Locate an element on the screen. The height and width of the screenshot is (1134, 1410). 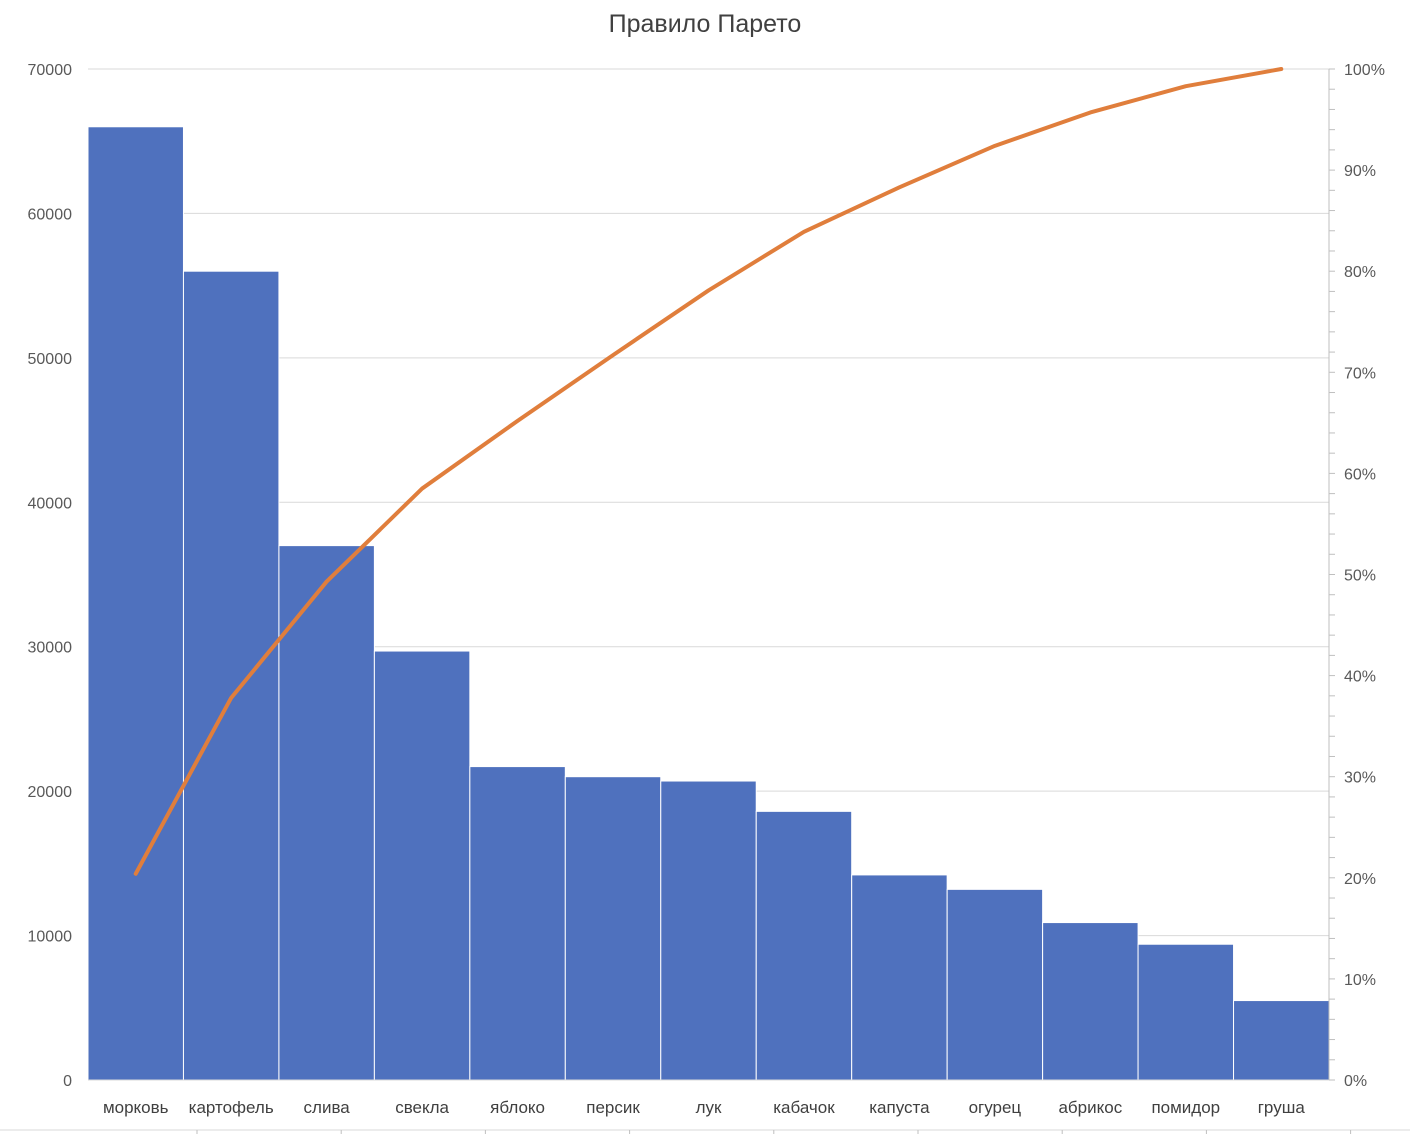
category-label: огурец is located at coordinates (995, 1107).